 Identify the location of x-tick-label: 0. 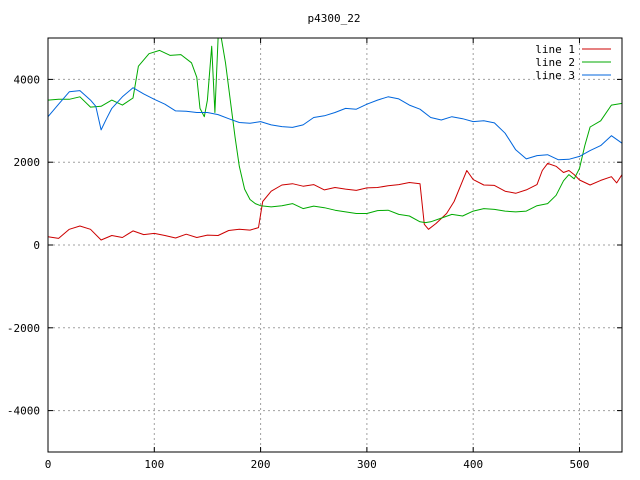
(48, 464).